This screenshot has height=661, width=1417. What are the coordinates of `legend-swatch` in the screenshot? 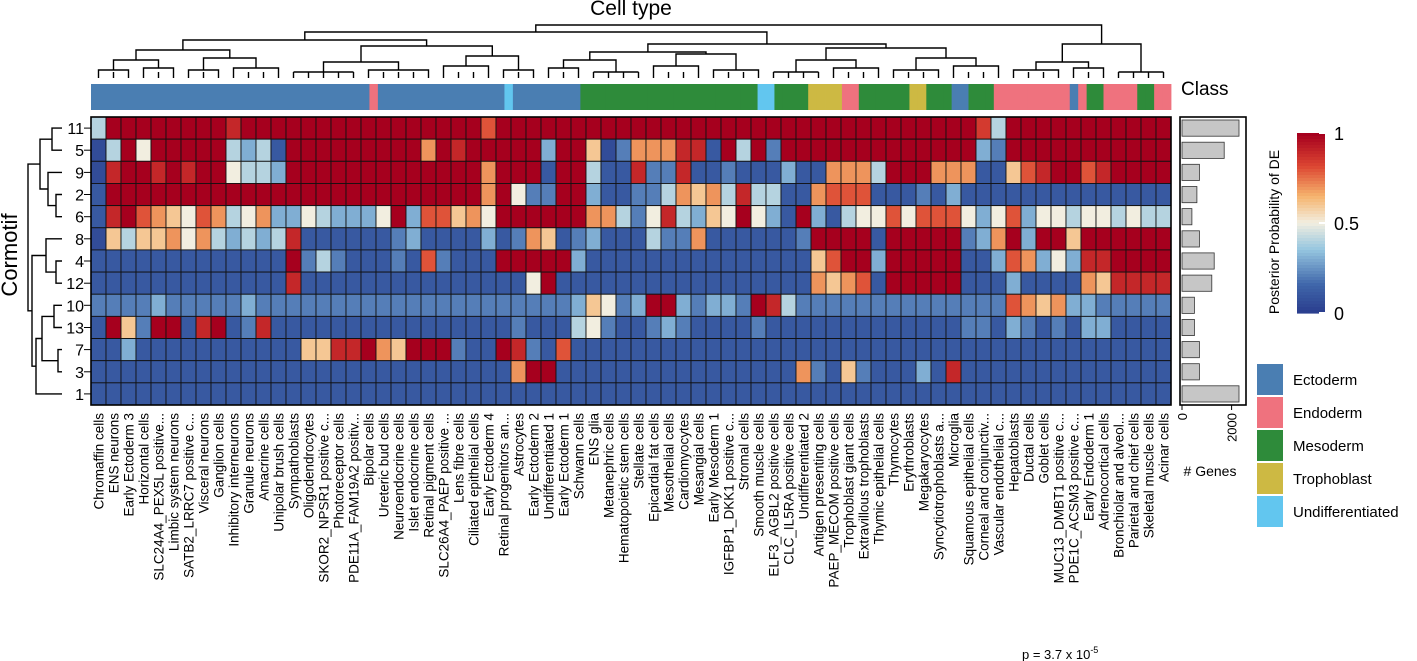 It's located at (1270, 511).